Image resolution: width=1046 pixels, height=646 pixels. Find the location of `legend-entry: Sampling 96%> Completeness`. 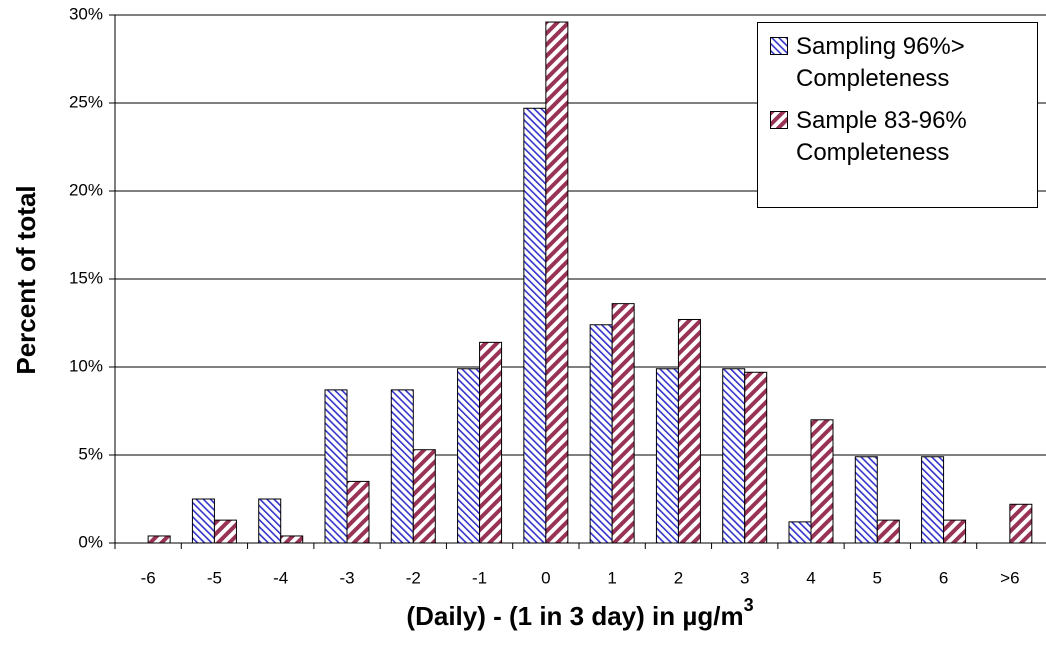

legend-entry: Sampling 96%> Completeness is located at coordinates (899, 63).